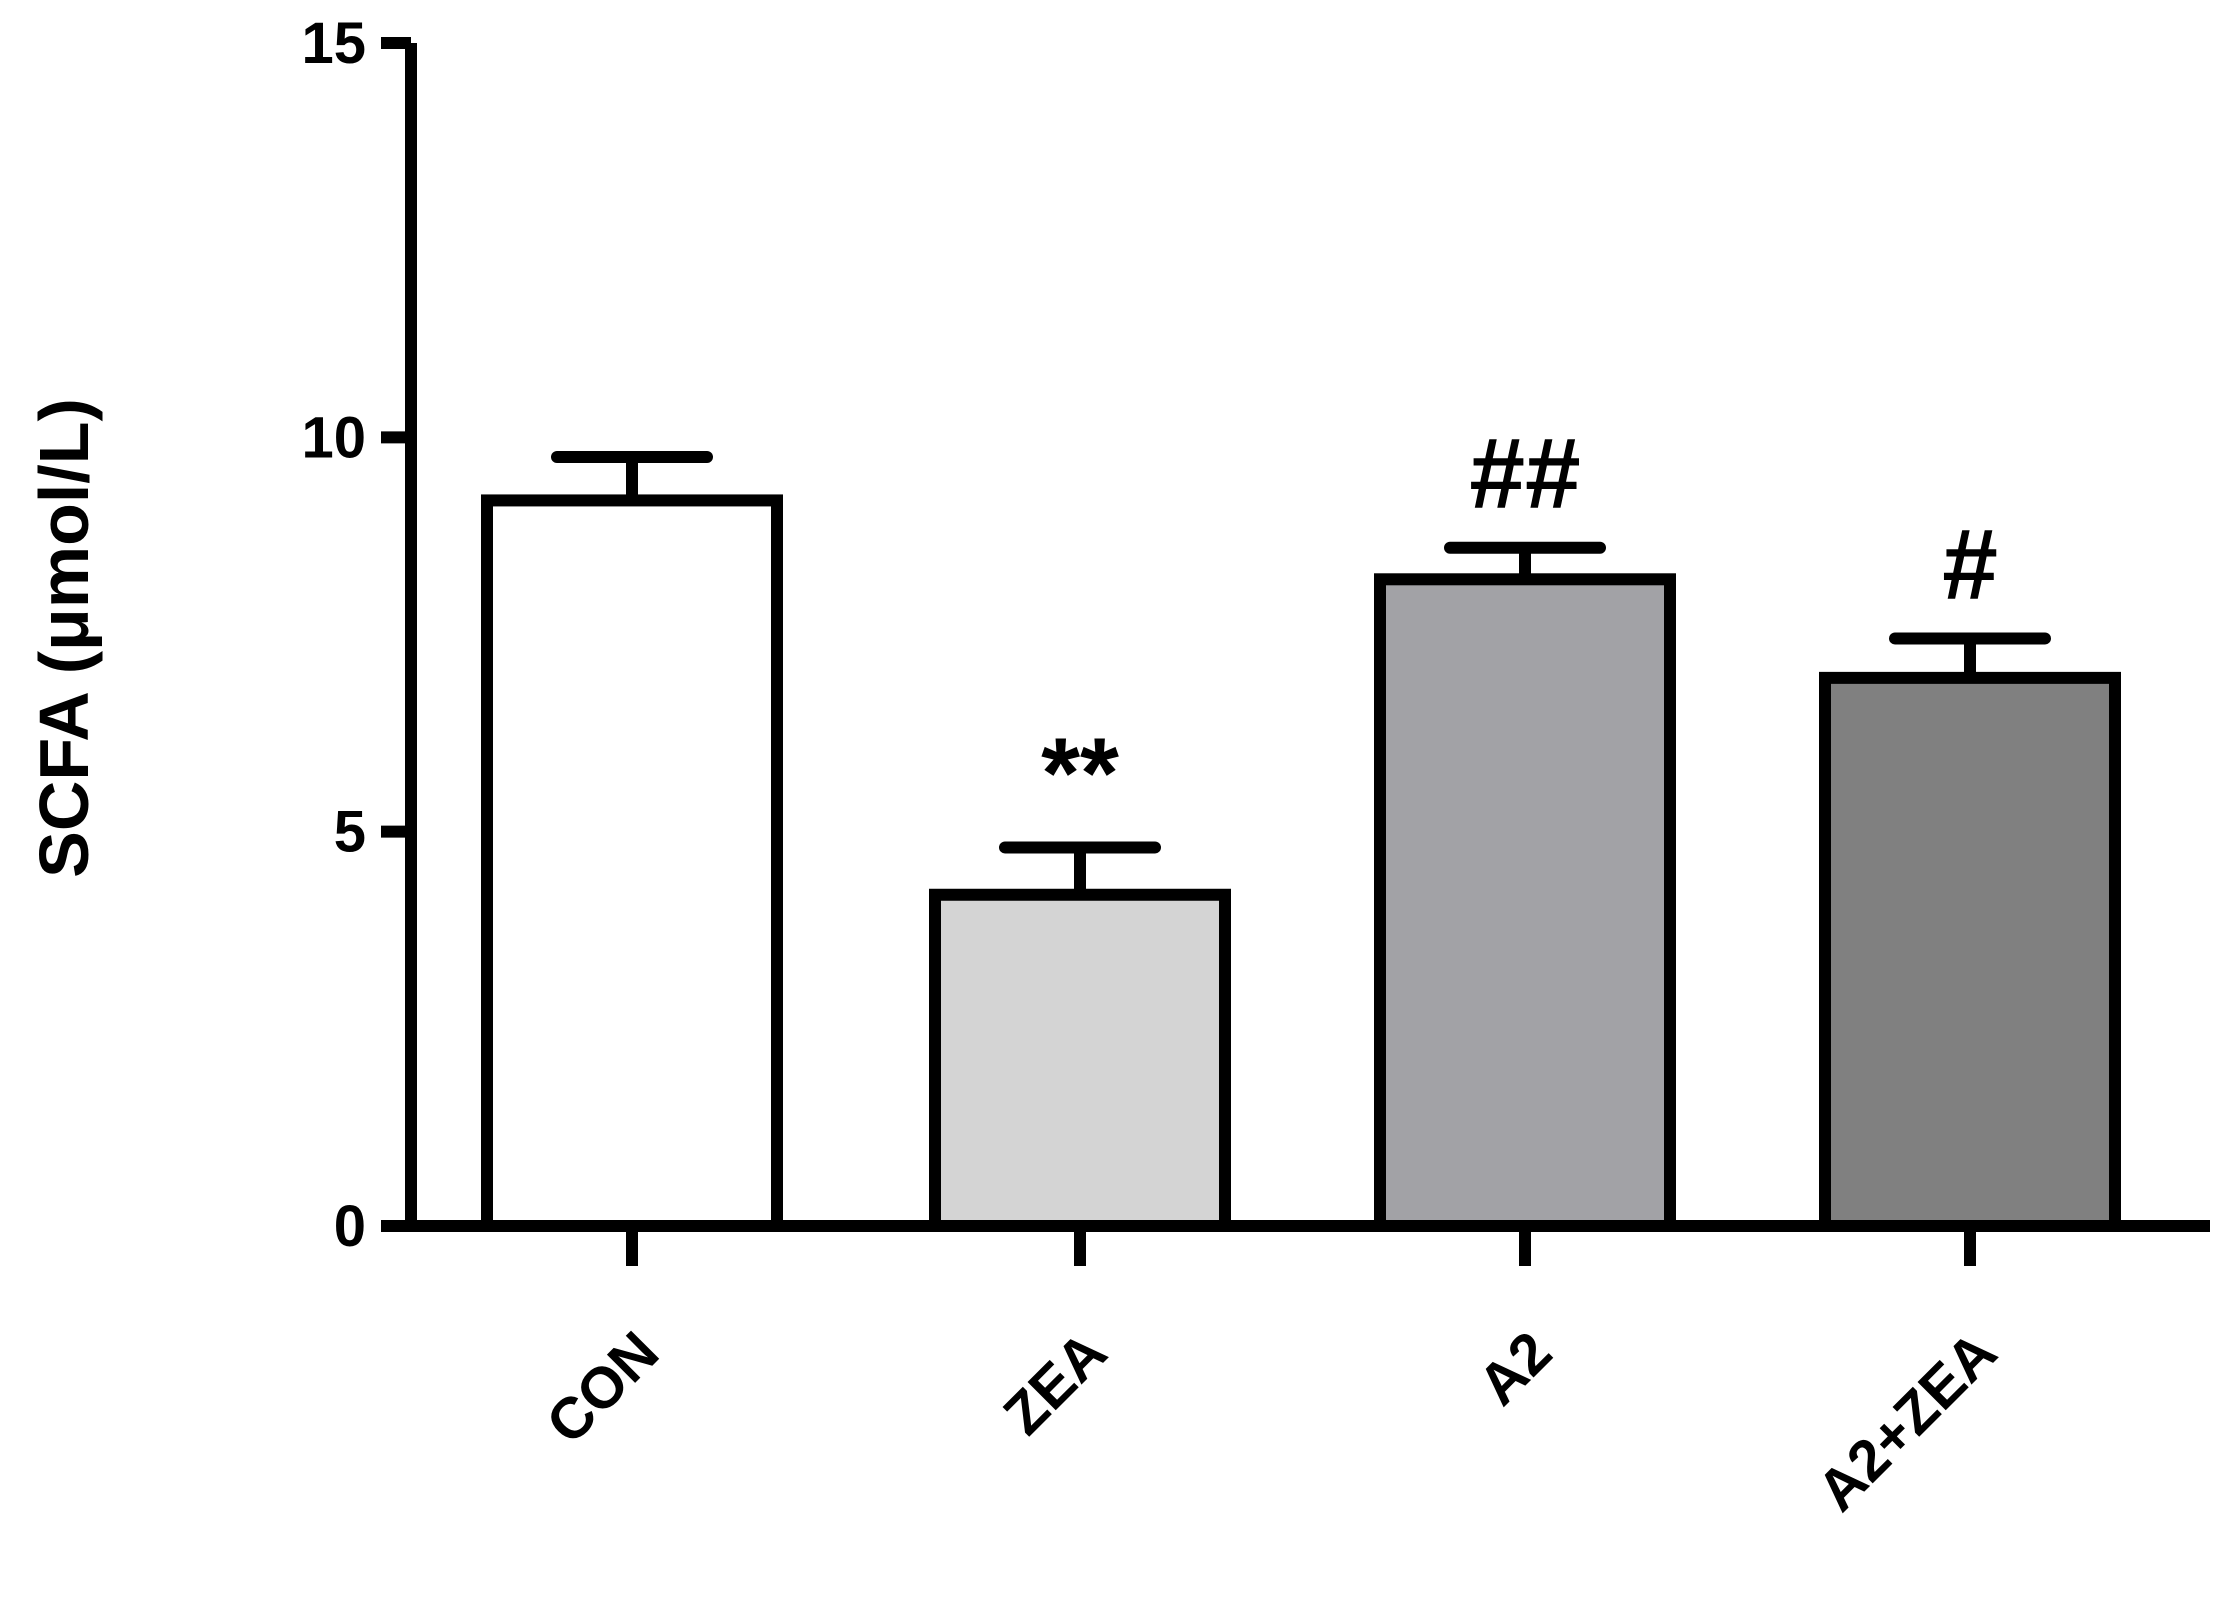 The image size is (2217, 1614). Describe the element at coordinates (1970, 564) in the screenshot. I see `significance-label: #` at that location.